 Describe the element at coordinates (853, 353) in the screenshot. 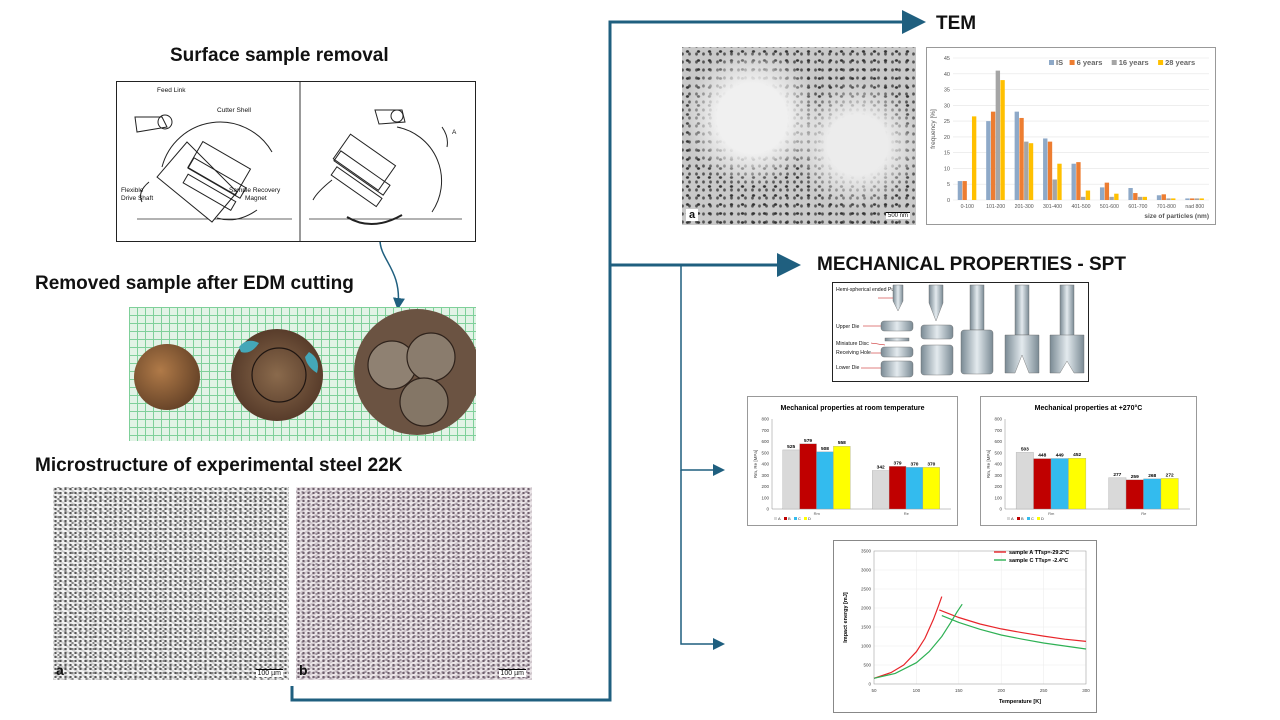

I see `spt-label-hole: Receiving Hole` at that location.